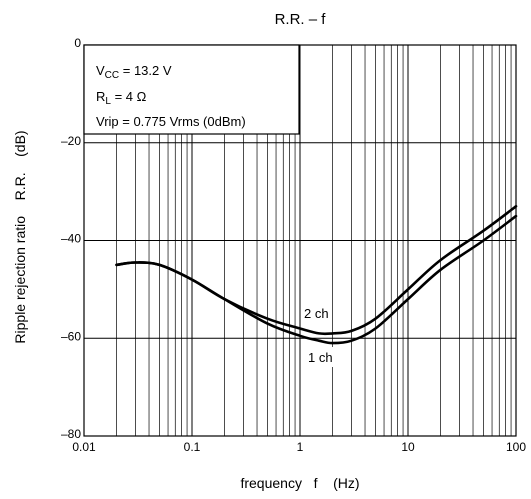 This screenshot has width=531, height=499. What do you see at coordinates (108, 101) in the screenshot?
I see `rl-subscript: L` at bounding box center [108, 101].